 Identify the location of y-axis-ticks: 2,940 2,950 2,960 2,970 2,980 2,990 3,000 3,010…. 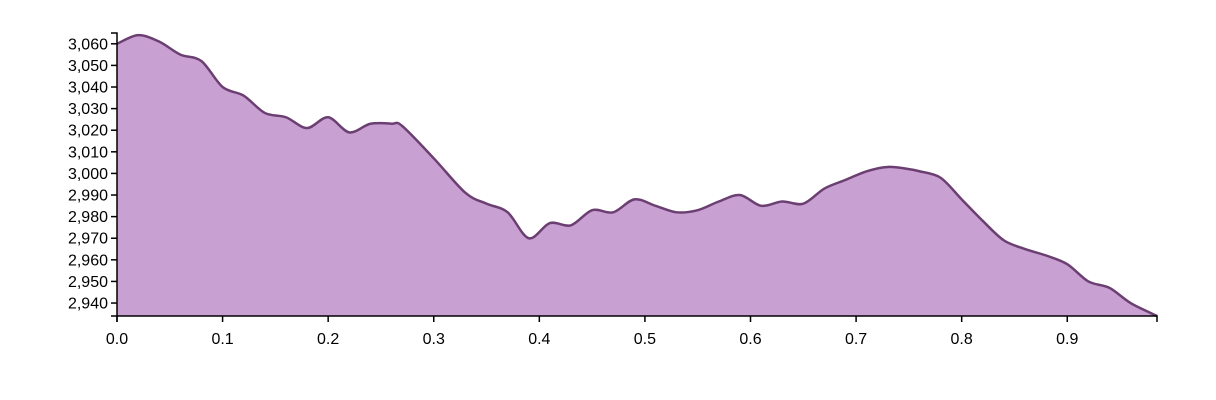
(92, 174).